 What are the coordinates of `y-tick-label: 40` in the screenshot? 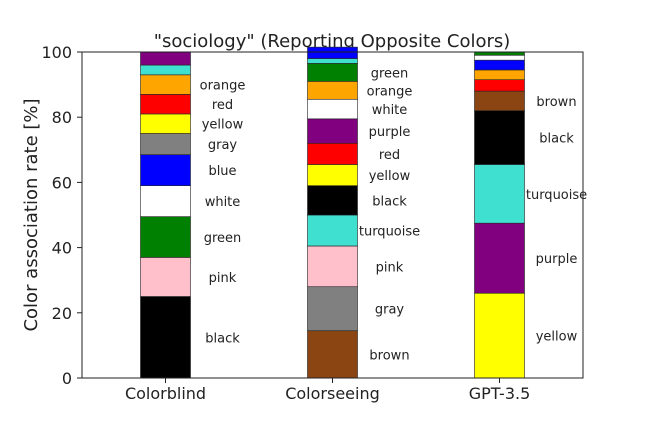 It's located at (62, 248).